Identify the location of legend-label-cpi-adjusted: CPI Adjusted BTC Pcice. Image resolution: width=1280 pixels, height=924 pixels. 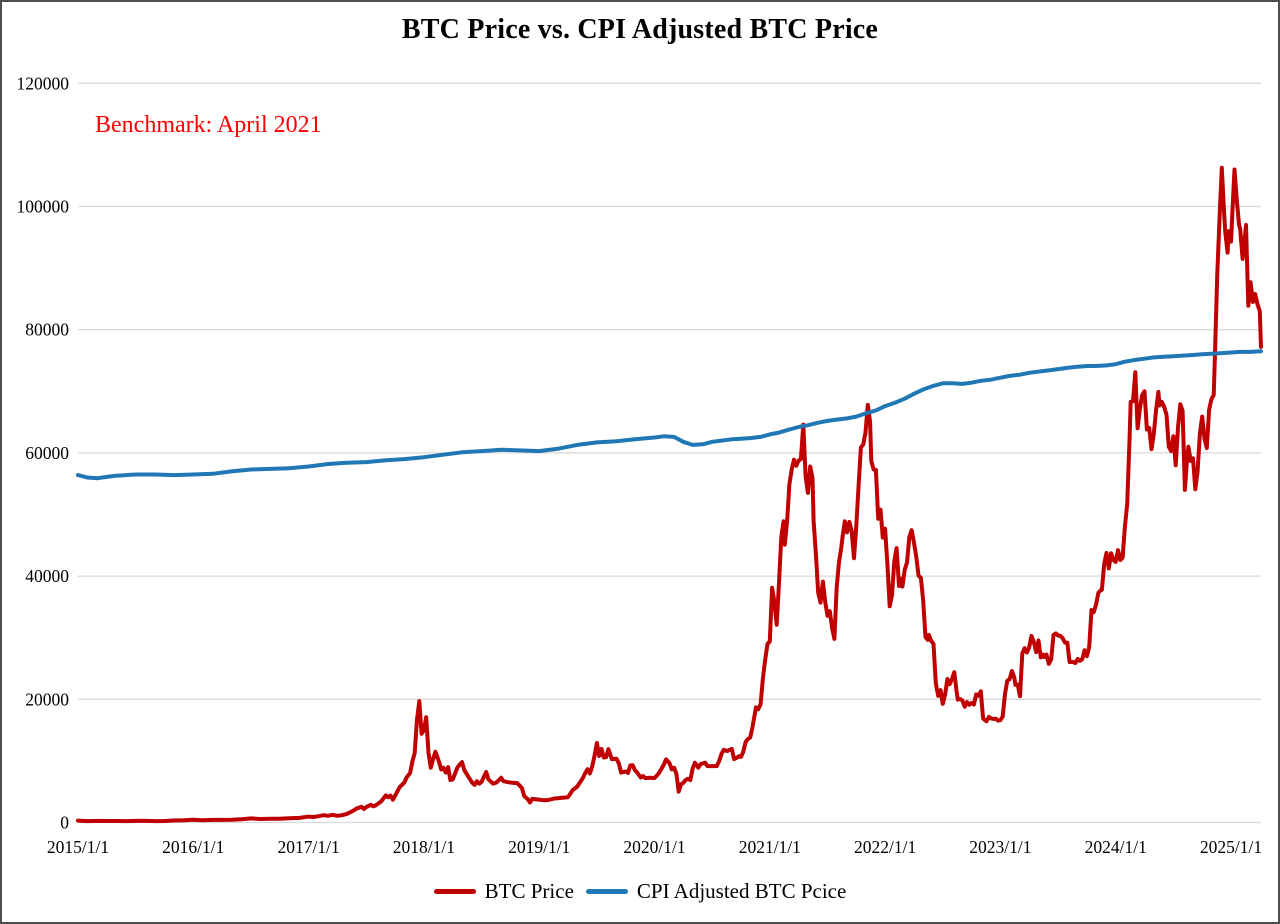
(741, 891).